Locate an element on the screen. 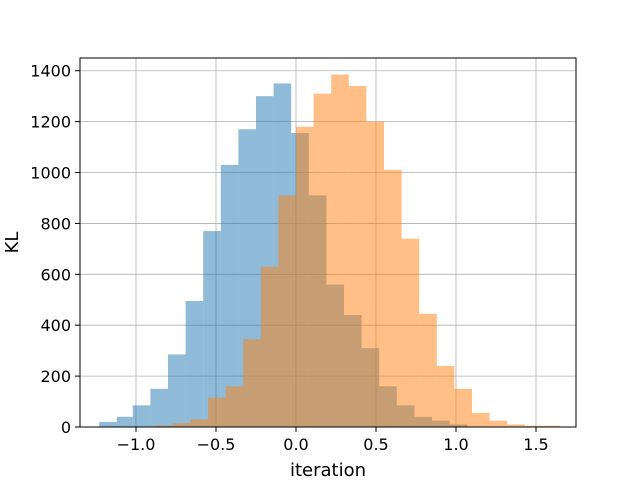 The height and width of the screenshot is (480, 640). x-tick-label: −0.5 is located at coordinates (216, 444).